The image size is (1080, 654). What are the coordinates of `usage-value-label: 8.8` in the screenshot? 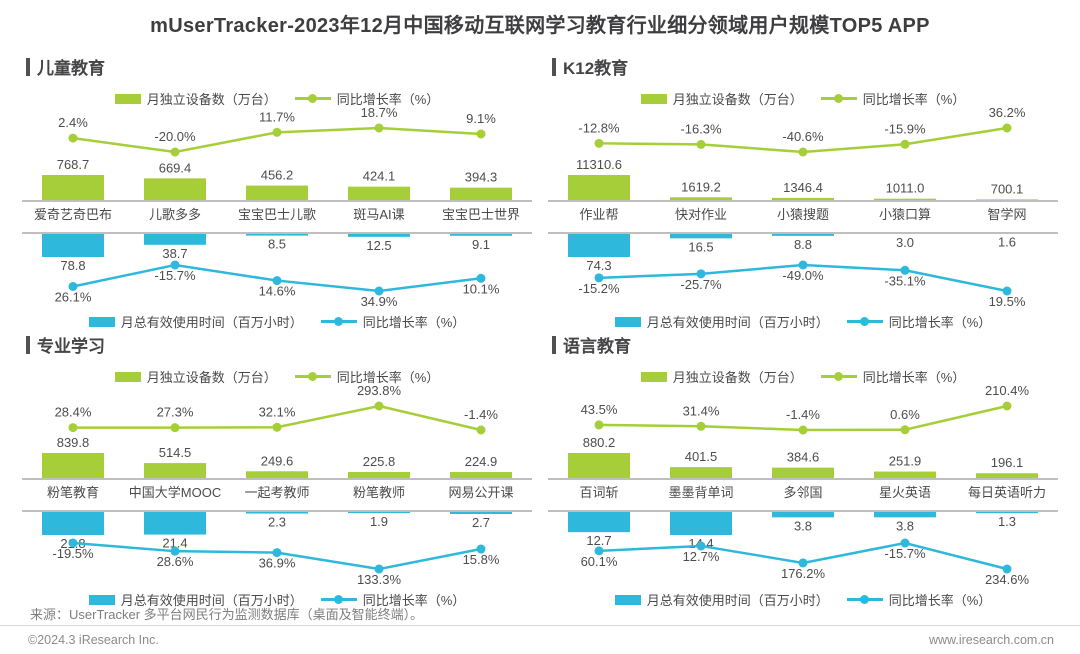 It's located at (803, 244).